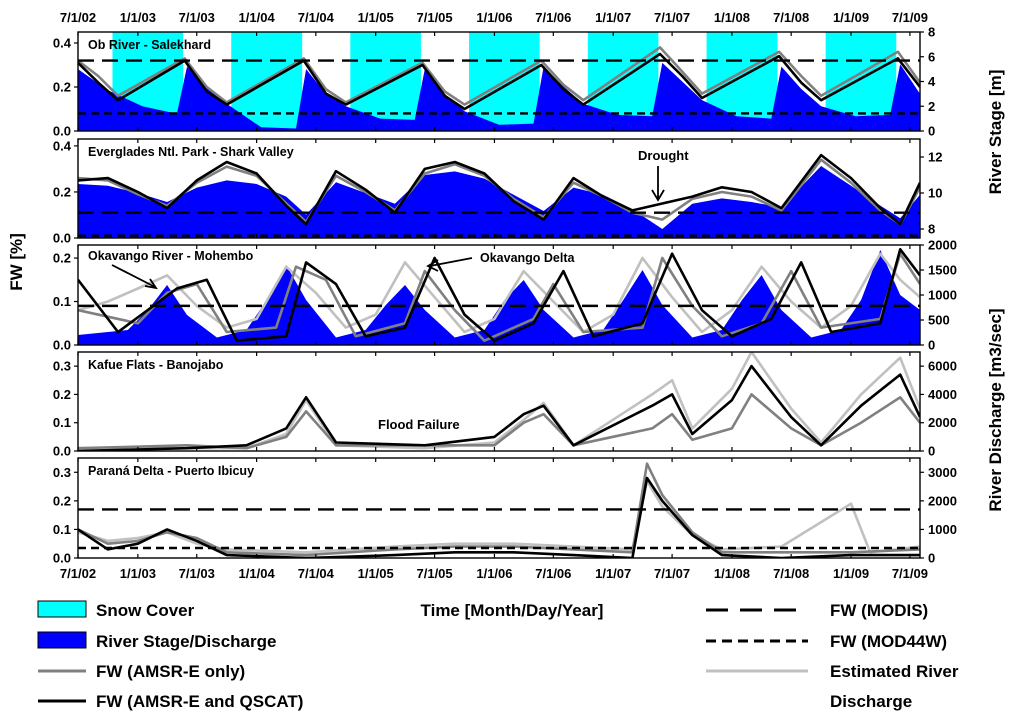 This screenshot has height=721, width=1024. Describe the element at coordinates (851, 17) in the screenshot. I see `x-tick-label-top: 1/1/09` at that location.